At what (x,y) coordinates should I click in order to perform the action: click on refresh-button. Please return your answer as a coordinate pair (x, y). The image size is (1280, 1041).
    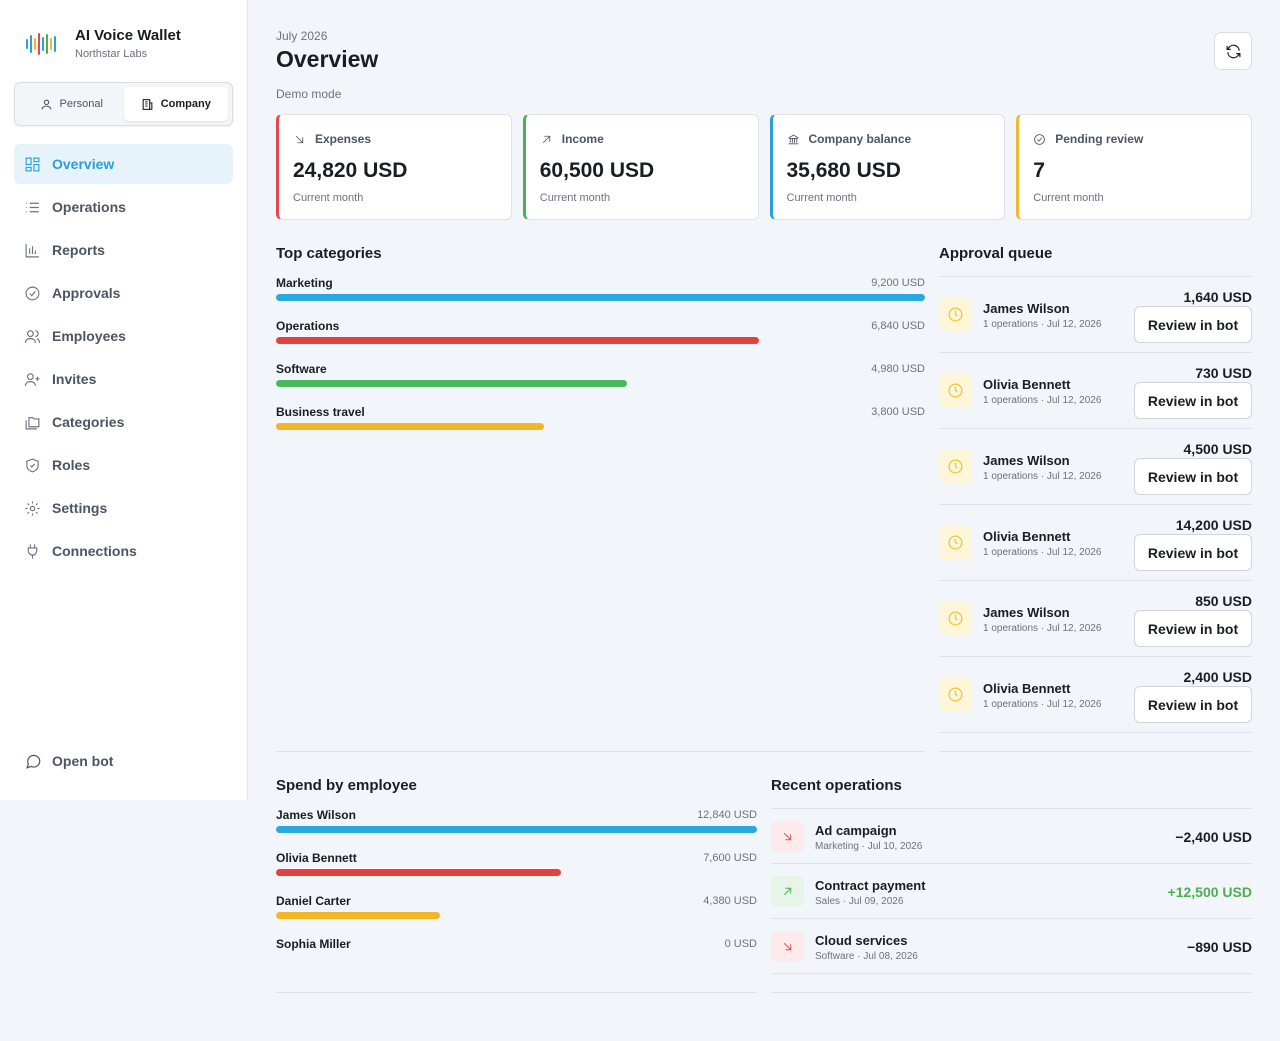
    Looking at the image, I should click on (1233, 51).